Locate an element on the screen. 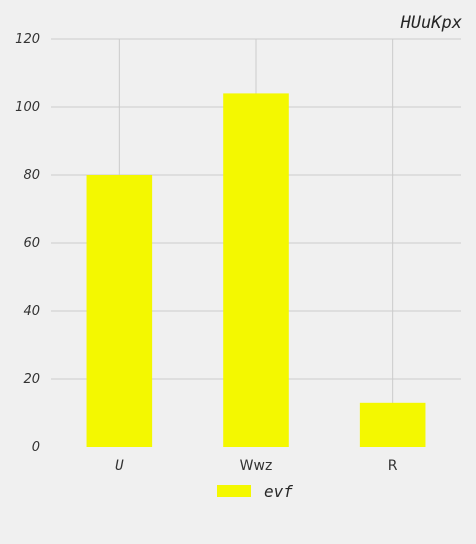 The width and height of the screenshot is (476, 544). legend-label: evf is located at coordinates (278, 491).